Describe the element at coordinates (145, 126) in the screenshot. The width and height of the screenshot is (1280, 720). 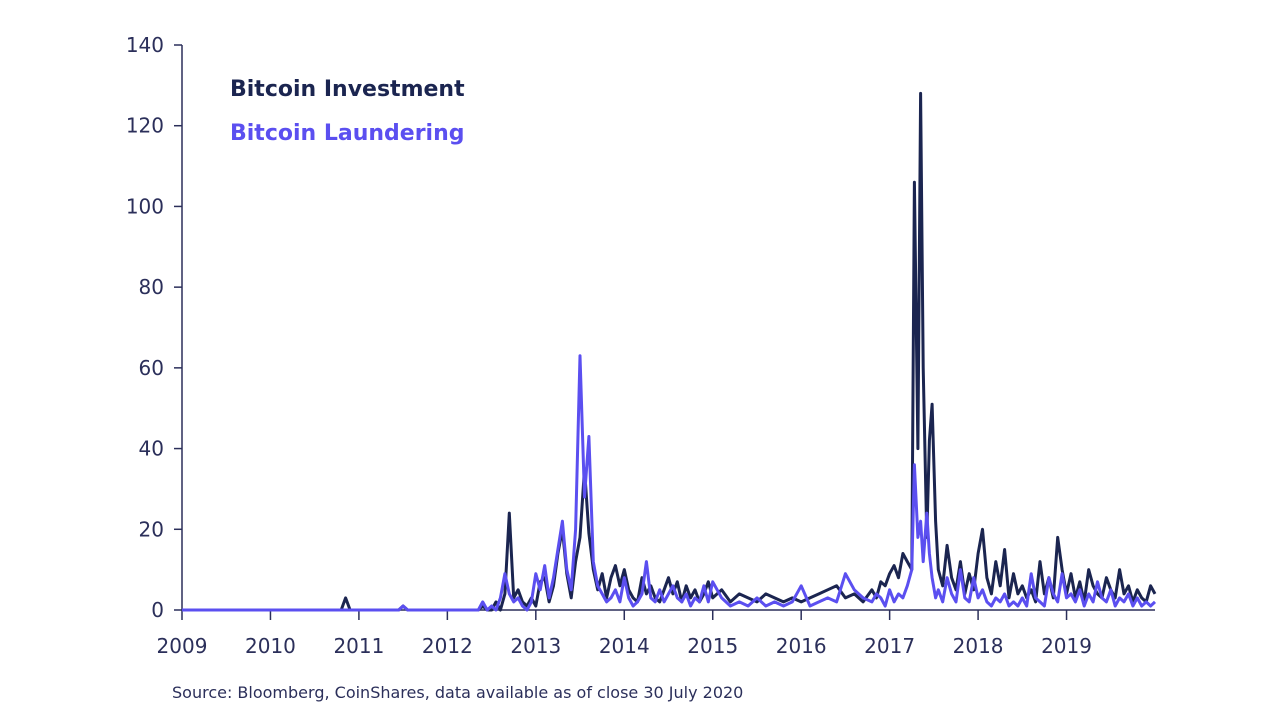
I see `y-tick-label: 120` at that location.